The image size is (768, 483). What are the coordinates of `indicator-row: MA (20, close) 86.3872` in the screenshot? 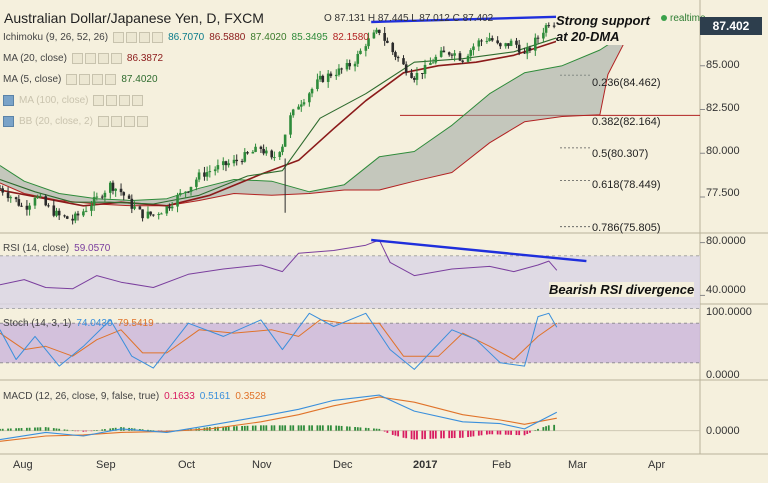 It's located at (83, 58).